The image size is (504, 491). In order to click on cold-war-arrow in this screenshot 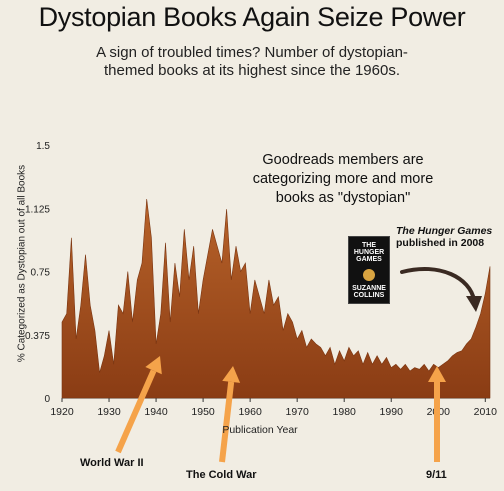, I will do `click(230, 414)`.